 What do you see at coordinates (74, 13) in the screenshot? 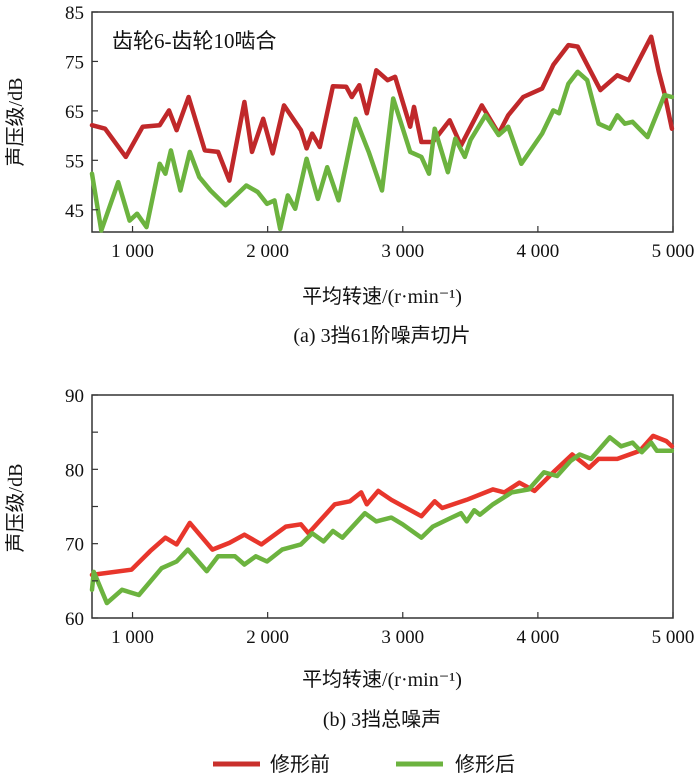
I see `y-tick-label: 85` at bounding box center [74, 13].